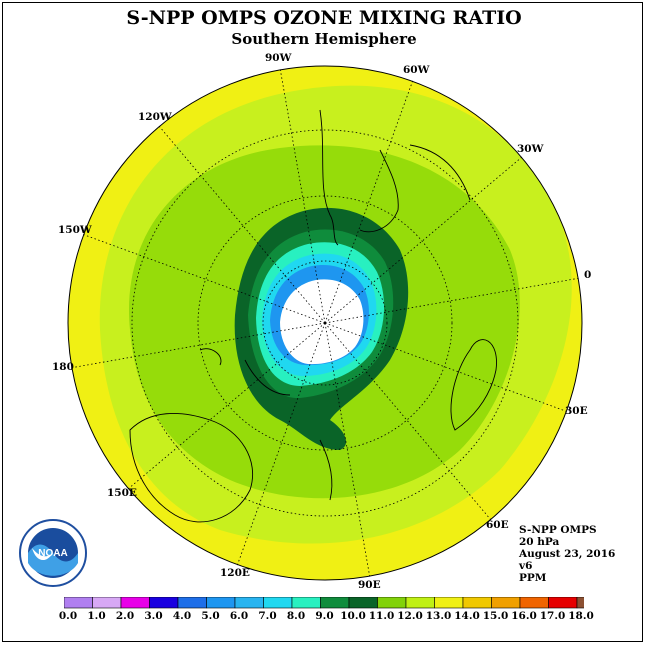 The width and height of the screenshot is (648, 648). Describe the element at coordinates (495, 616) in the screenshot. I see `colorbar-tick-label: 15.0` at that location.